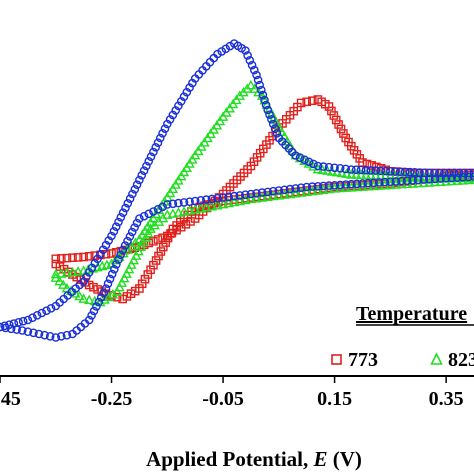 The height and width of the screenshot is (474, 474). Describe the element at coordinates (229, 459) in the screenshot. I see `x-axis-title-main: Applied Potential,` at that location.